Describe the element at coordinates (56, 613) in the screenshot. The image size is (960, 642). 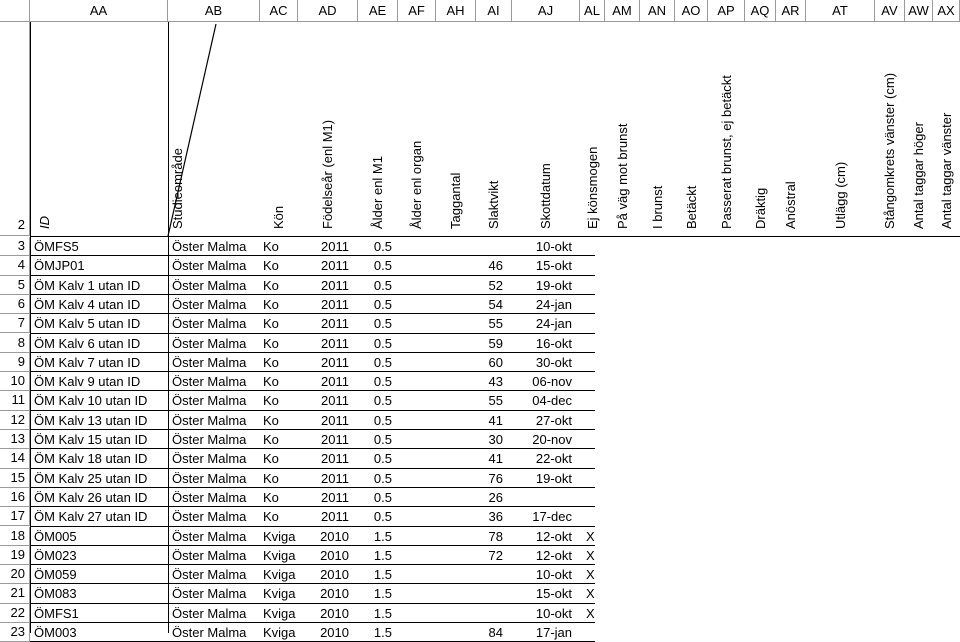
I see `cell-id: ÖMFS1` at that location.